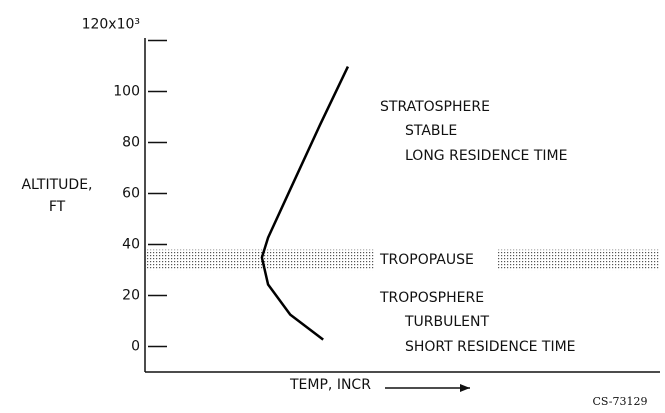  Describe the element at coordinates (330, 385) in the screenshot. I see `x-axis-label: TEMP, INCR` at that location.